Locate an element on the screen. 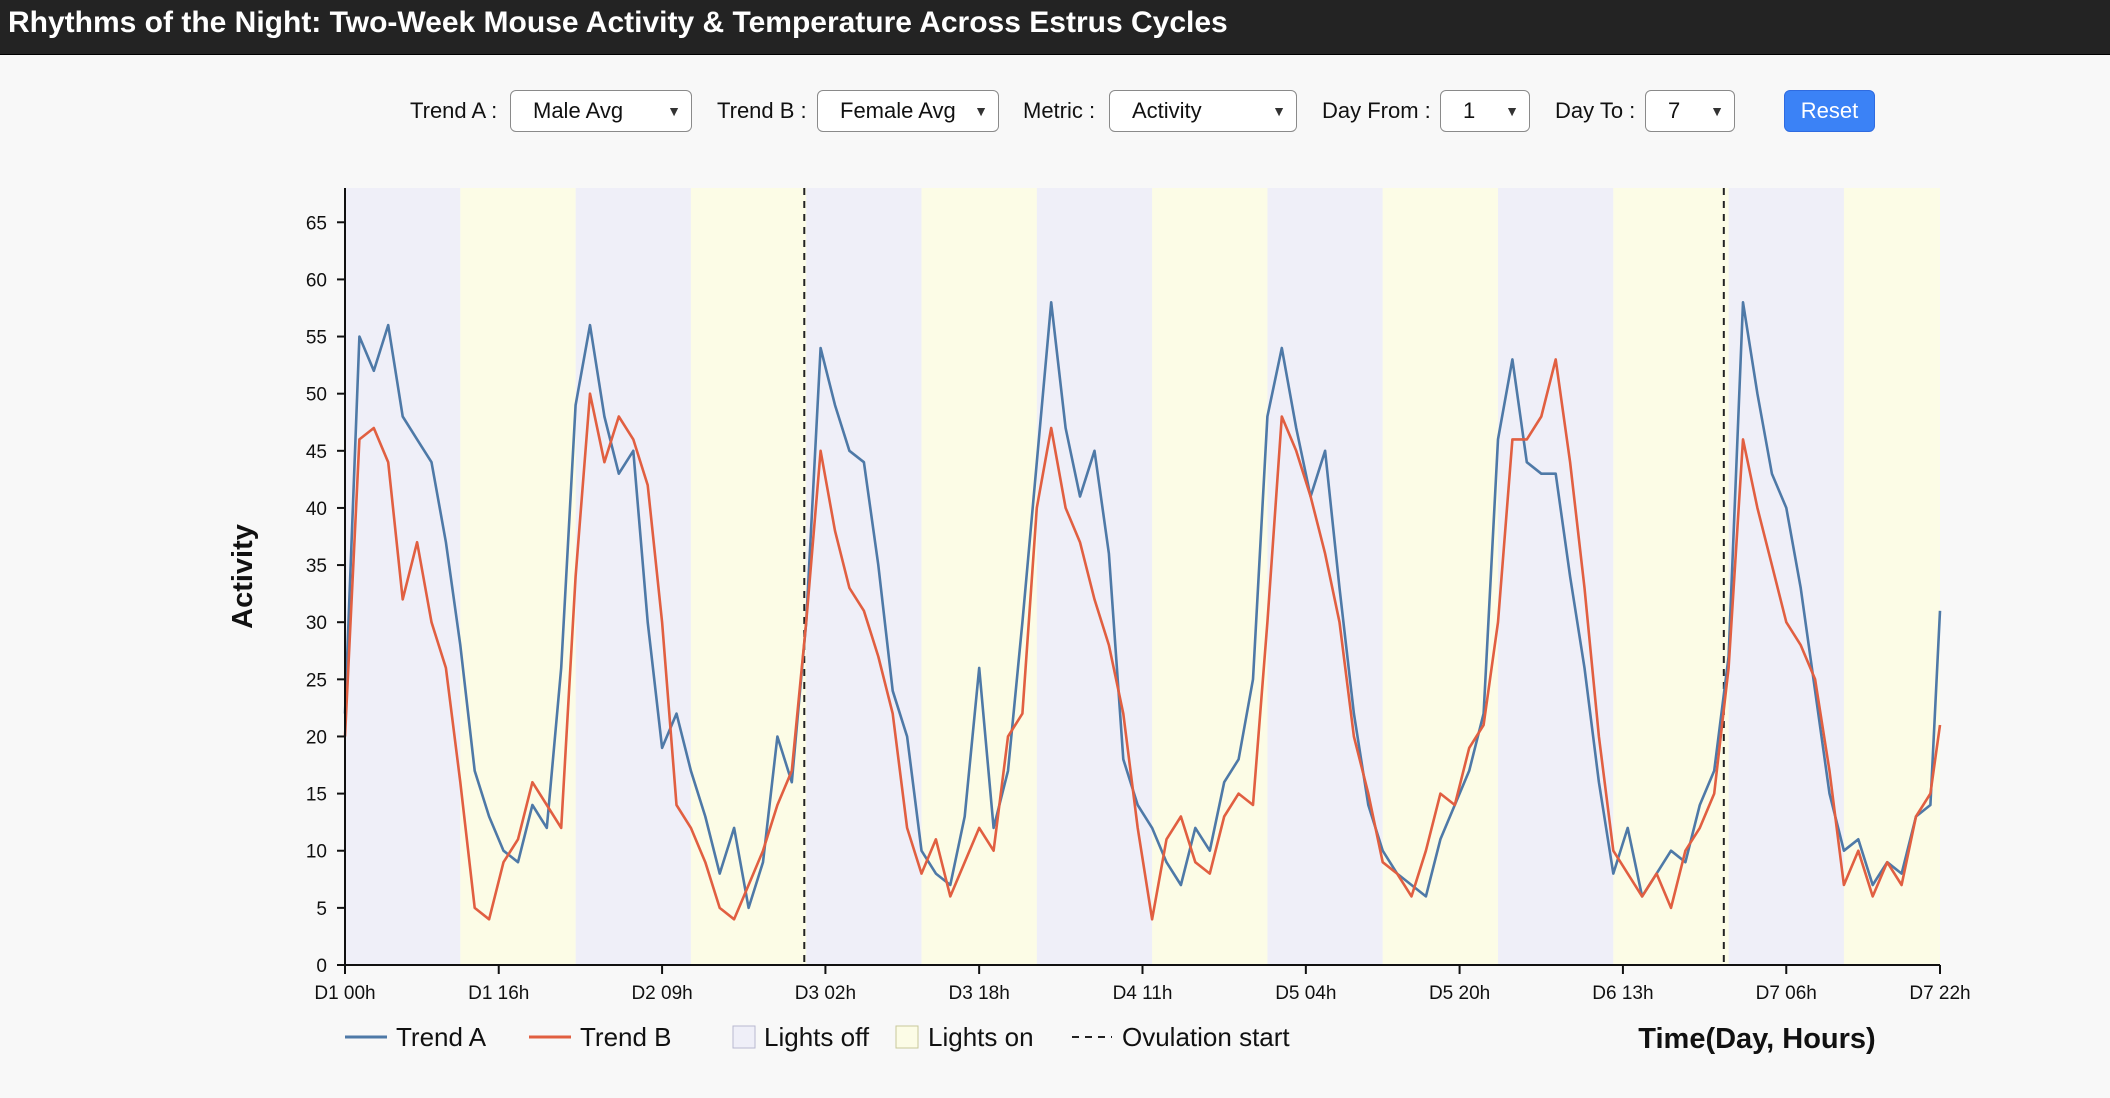  y-tick-label: 60 is located at coordinates (316, 280).